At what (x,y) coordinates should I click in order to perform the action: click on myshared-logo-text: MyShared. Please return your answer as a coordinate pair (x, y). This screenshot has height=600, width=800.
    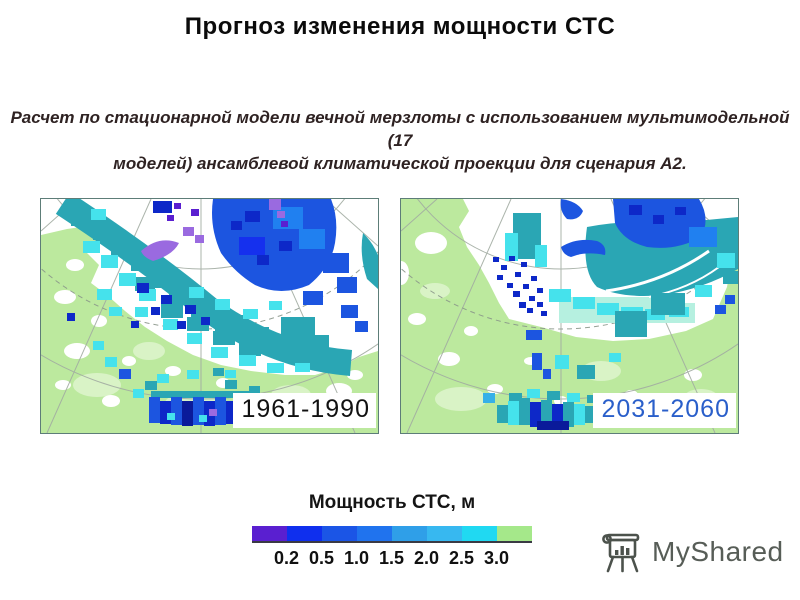
    Looking at the image, I should click on (718, 551).